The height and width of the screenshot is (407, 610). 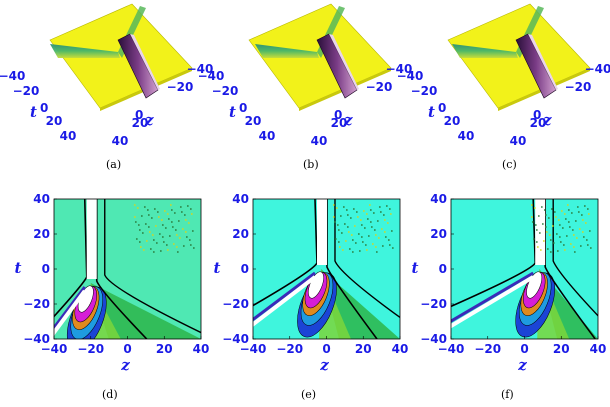 I want to click on surface-z-zero: 0, so click(x=338, y=115).